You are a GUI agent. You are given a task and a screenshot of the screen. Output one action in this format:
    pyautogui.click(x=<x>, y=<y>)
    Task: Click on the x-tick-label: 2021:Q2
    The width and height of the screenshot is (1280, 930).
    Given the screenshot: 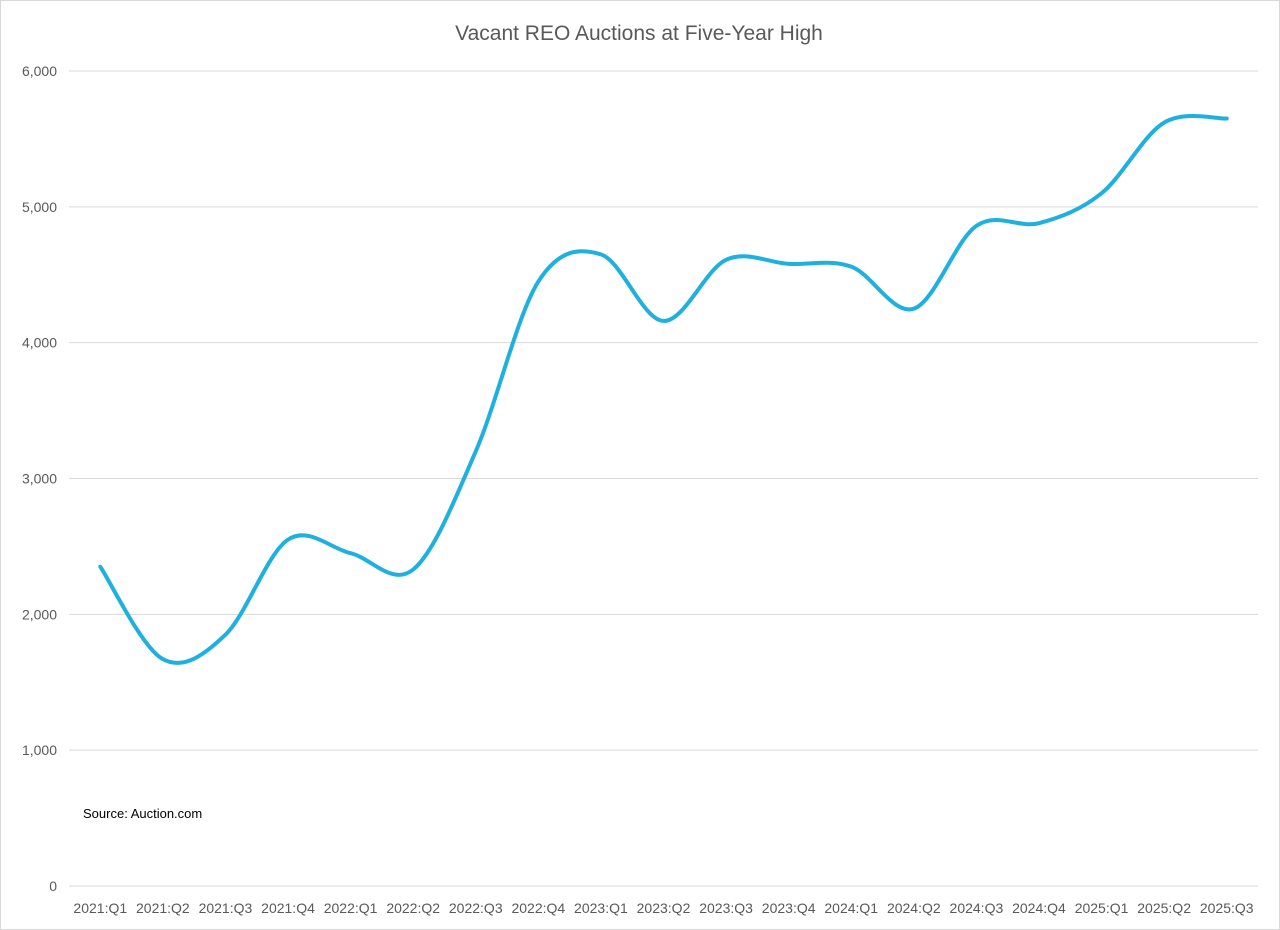 What is the action you would take?
    pyautogui.click(x=163, y=908)
    